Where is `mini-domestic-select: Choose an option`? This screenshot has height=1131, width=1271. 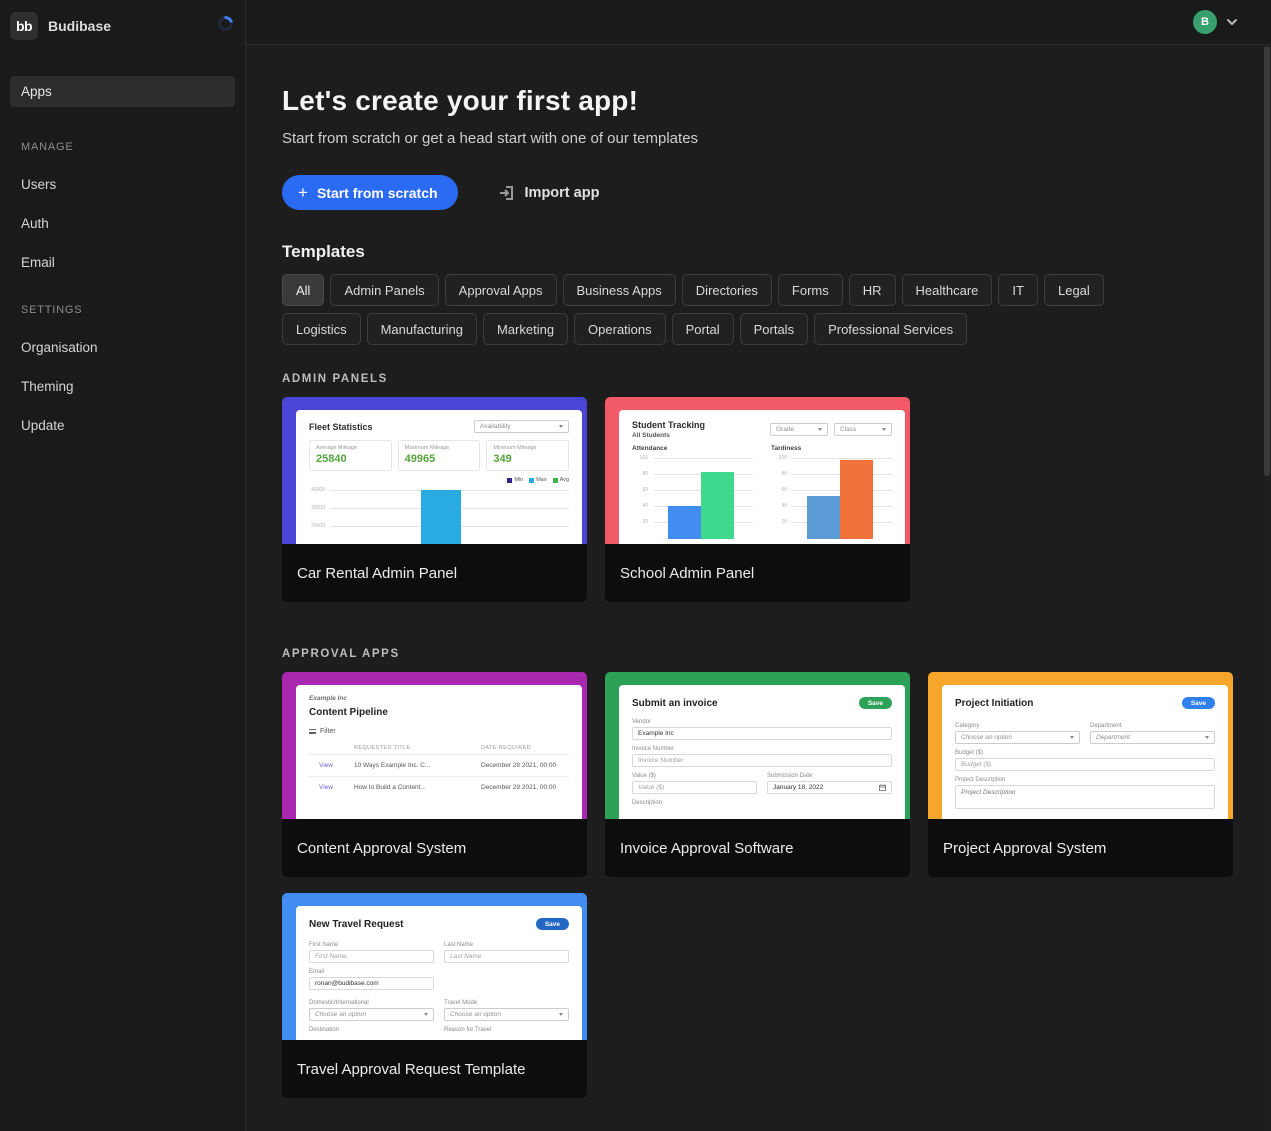
mini-domestic-select: Choose an option is located at coordinates (371, 1014).